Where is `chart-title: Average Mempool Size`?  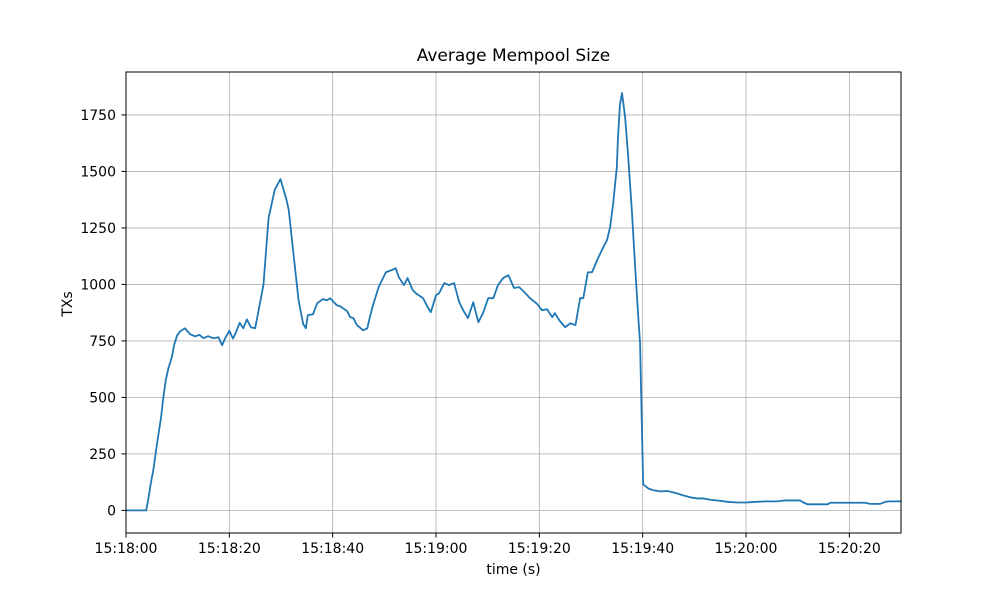
chart-title: Average Mempool Size is located at coordinates (513, 56).